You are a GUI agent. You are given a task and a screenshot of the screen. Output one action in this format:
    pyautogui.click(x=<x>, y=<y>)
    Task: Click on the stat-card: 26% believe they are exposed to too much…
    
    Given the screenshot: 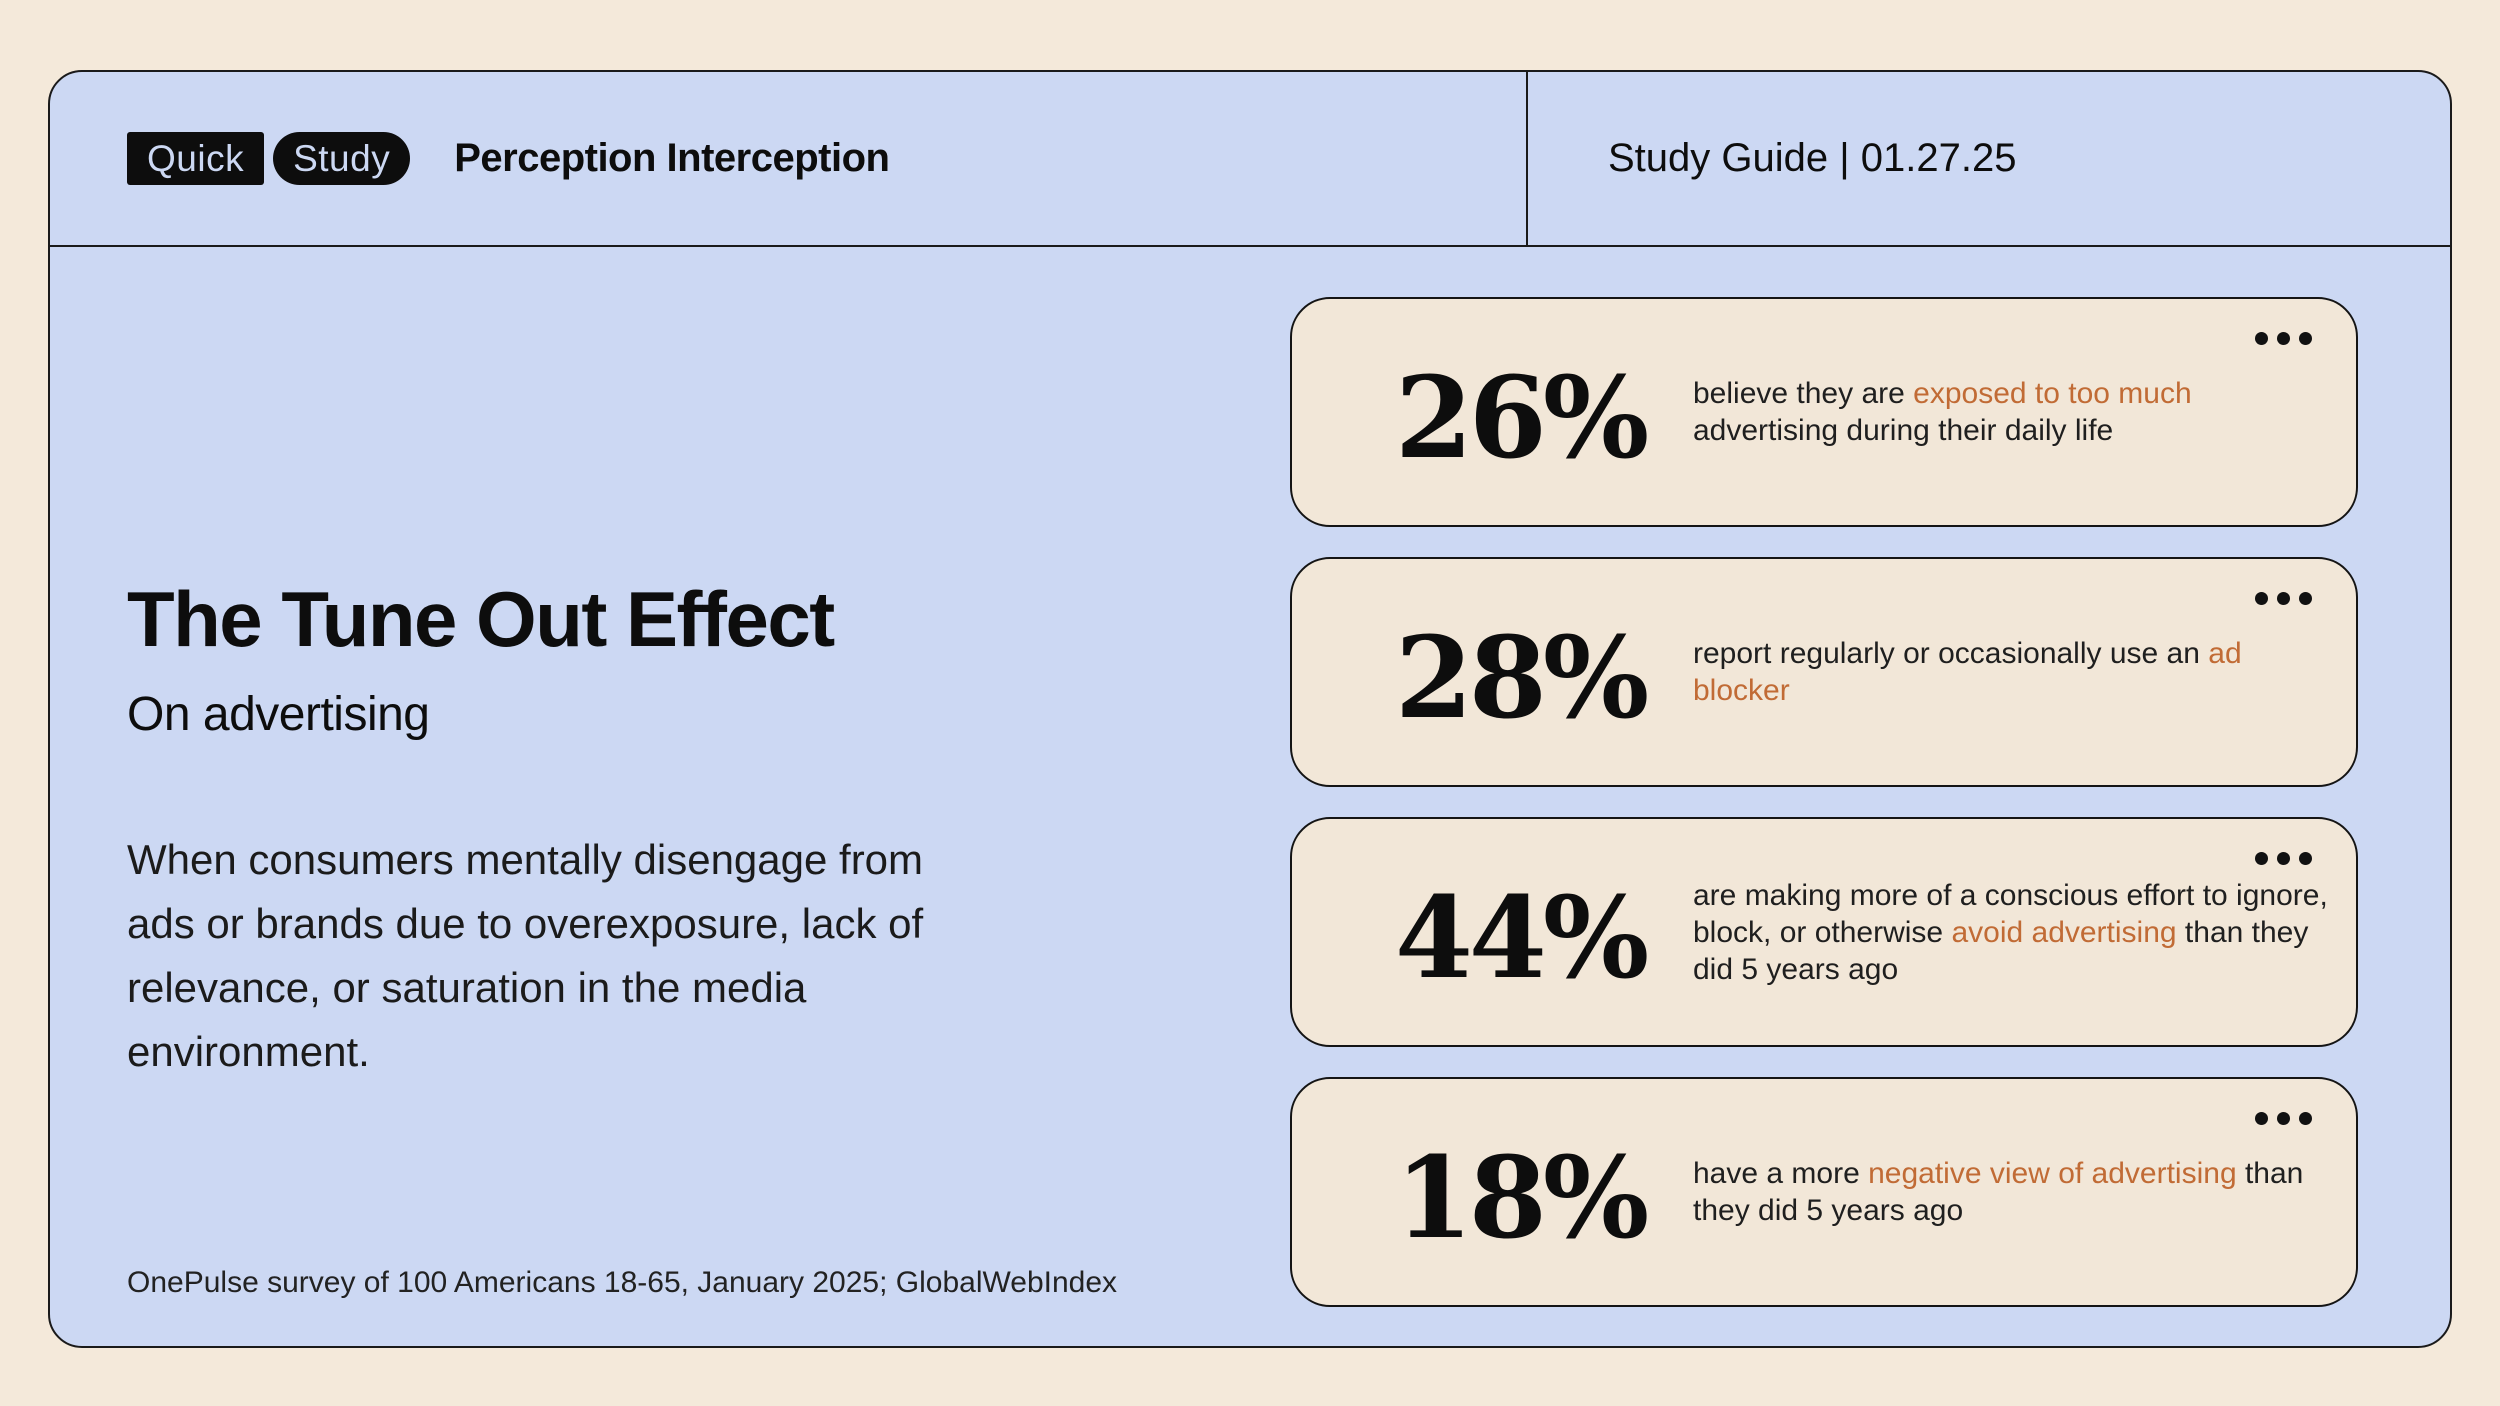 What is the action you would take?
    pyautogui.click(x=1824, y=412)
    